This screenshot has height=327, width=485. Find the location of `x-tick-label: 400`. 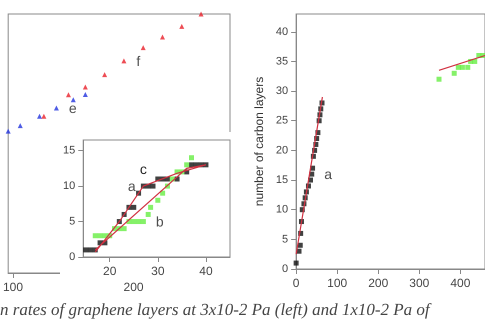

x-tick-label: 400 is located at coordinates (460, 283).